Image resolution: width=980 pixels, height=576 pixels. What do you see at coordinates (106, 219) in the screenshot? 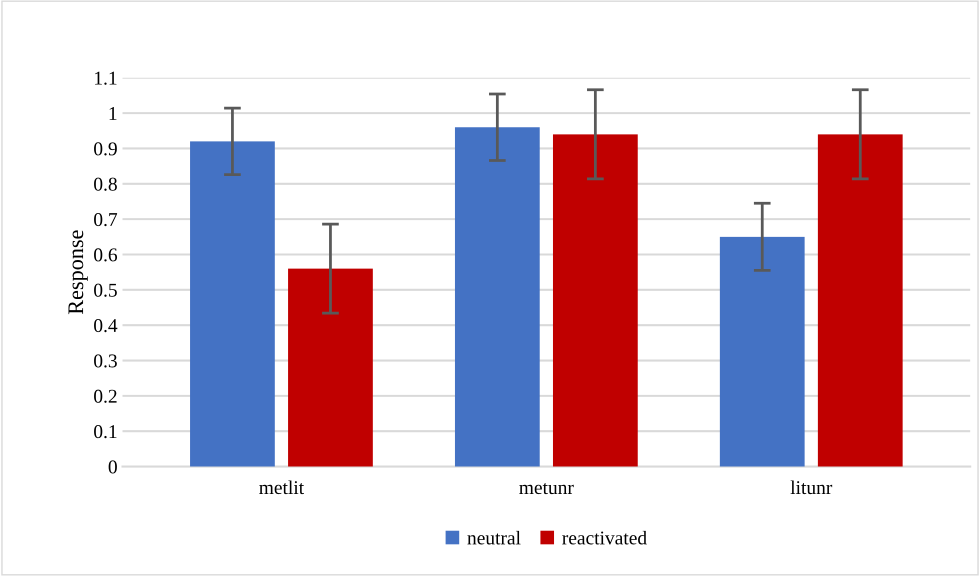
I see `y-tick-label: 0.7` at bounding box center [106, 219].